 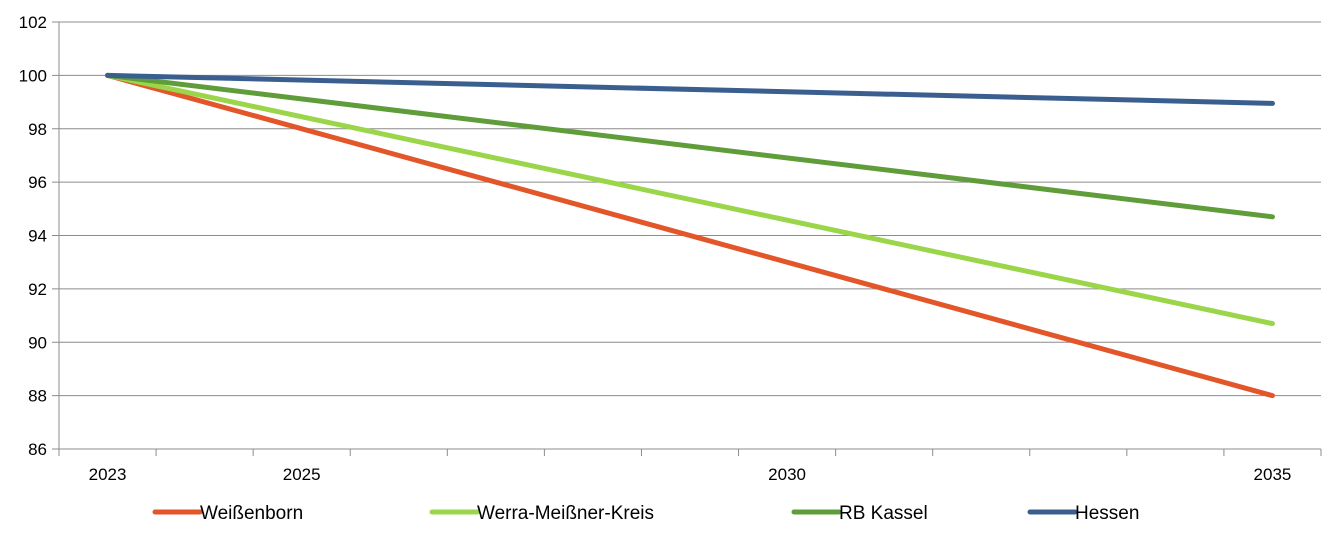 I want to click on y-tick-label: 98, so click(x=37, y=129).